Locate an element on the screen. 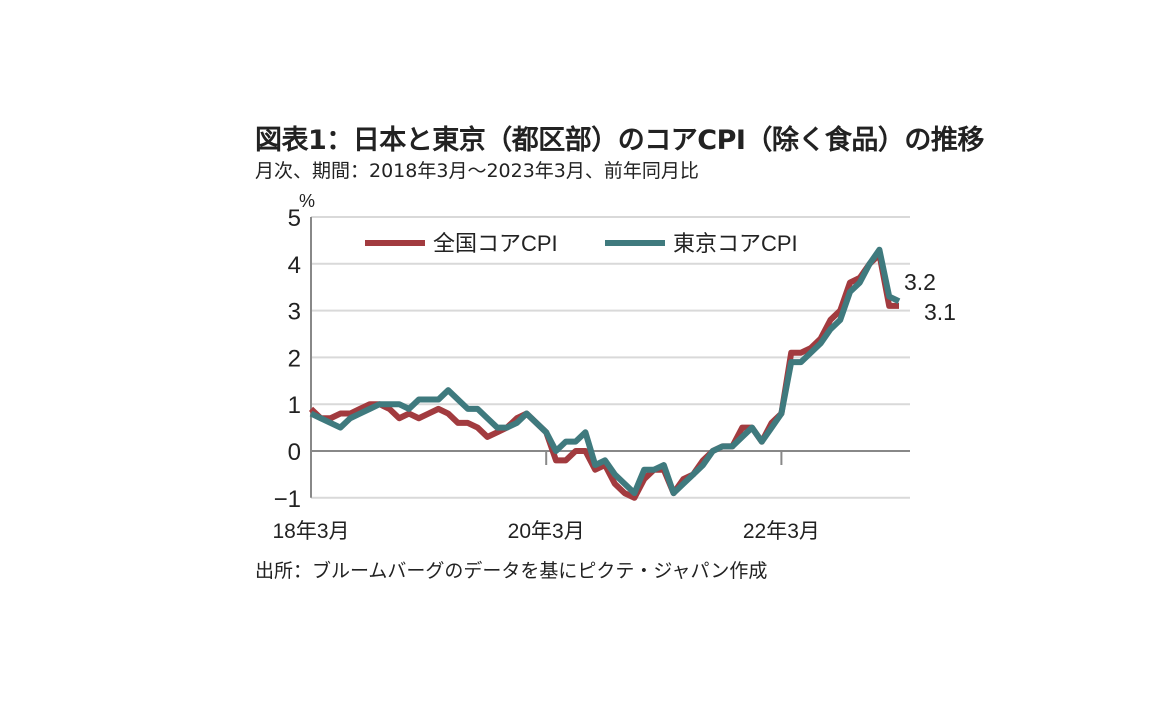 The image size is (1152, 720). y-tick-label: 5 is located at coordinates (294, 218).